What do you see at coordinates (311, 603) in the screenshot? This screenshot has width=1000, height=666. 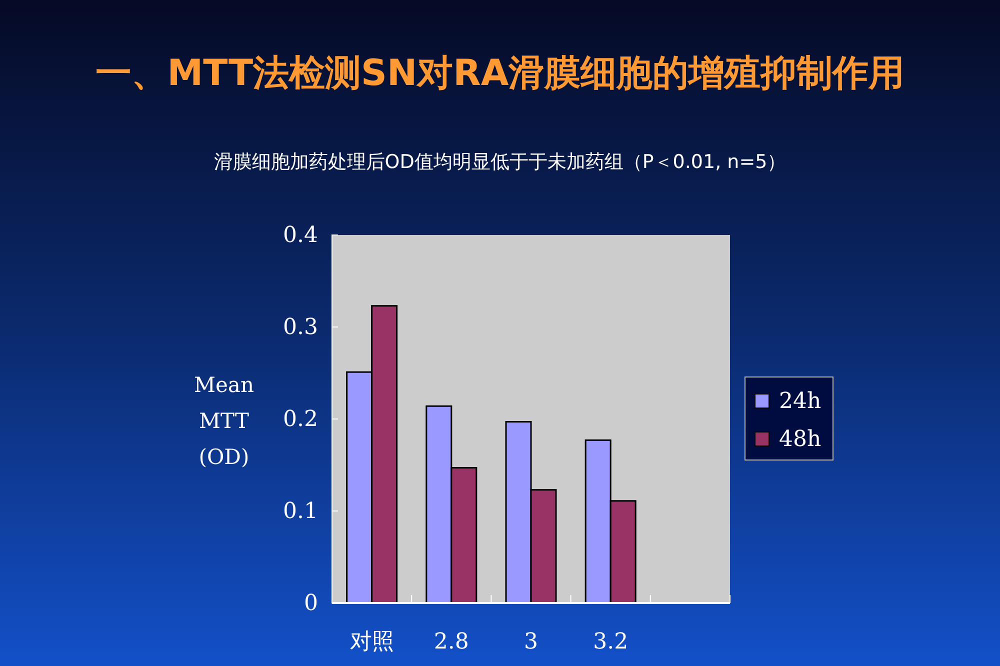 I see `y-tick-label: 0` at bounding box center [311, 603].